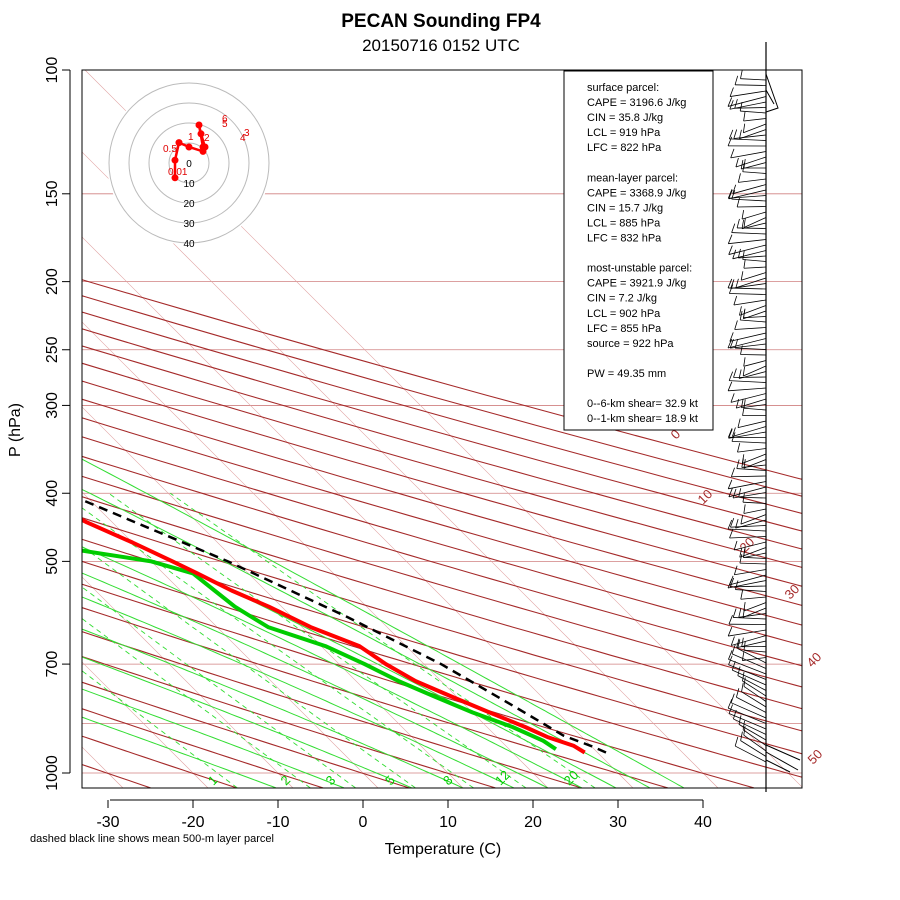 The width and height of the screenshot is (900, 900). Describe the element at coordinates (502, 777) in the screenshot. I see `mixing-ratio-label: 12` at that location.